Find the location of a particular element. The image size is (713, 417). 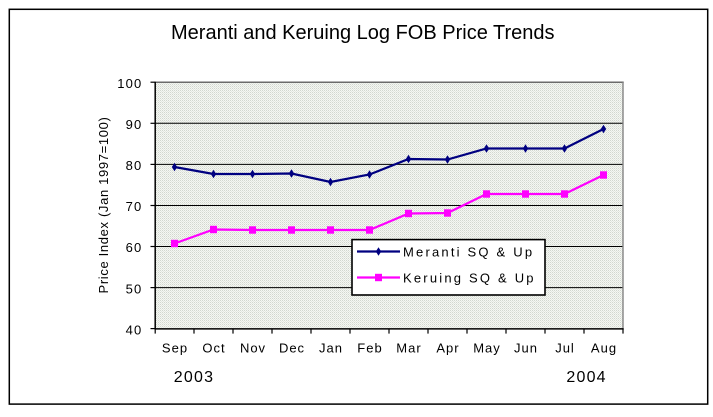

svg-text: 70 is located at coordinates (134, 206).